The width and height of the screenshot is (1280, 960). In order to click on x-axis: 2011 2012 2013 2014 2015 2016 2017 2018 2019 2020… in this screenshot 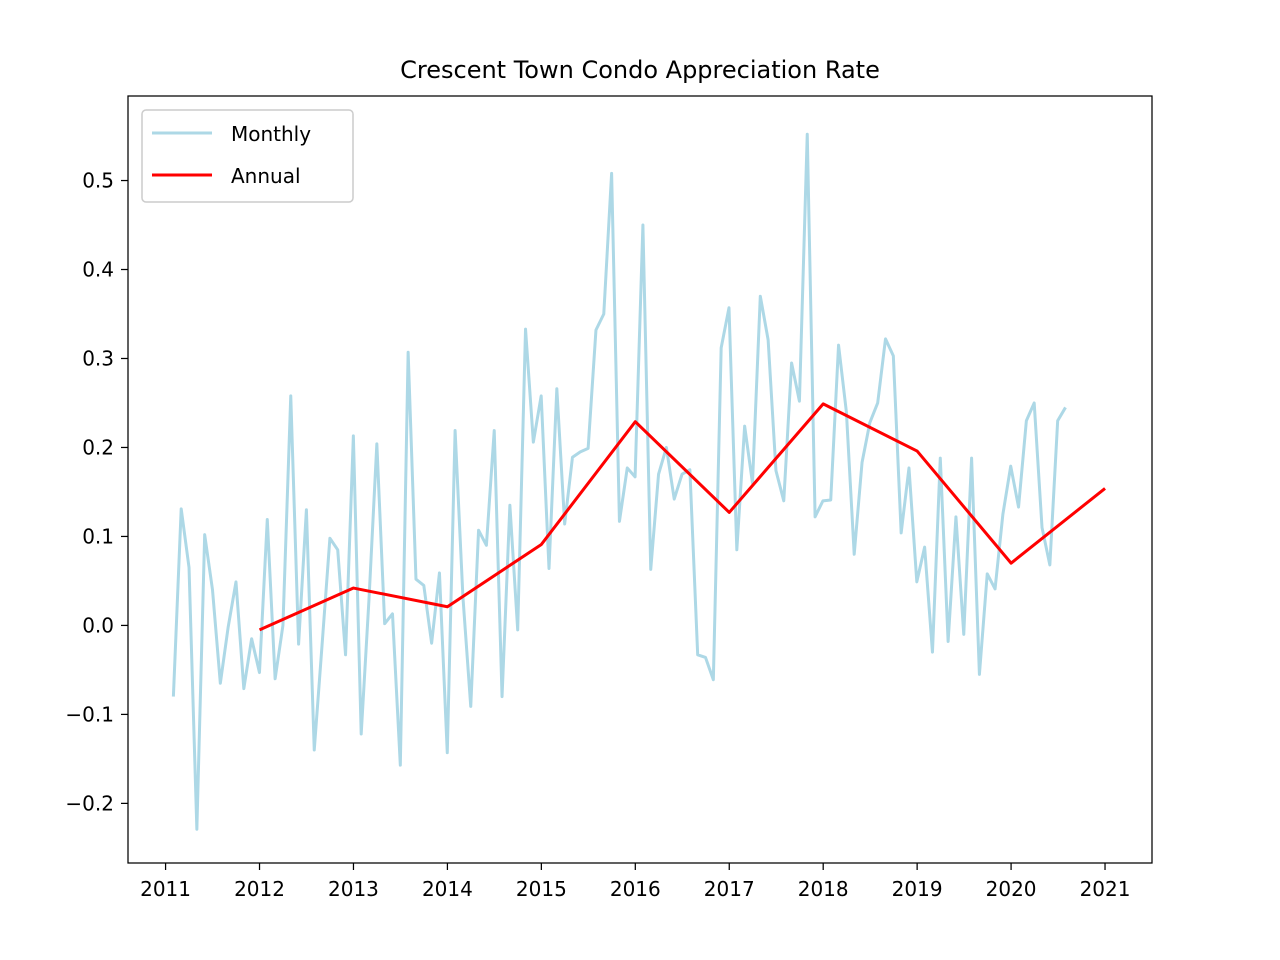, I will do `click(635, 882)`.